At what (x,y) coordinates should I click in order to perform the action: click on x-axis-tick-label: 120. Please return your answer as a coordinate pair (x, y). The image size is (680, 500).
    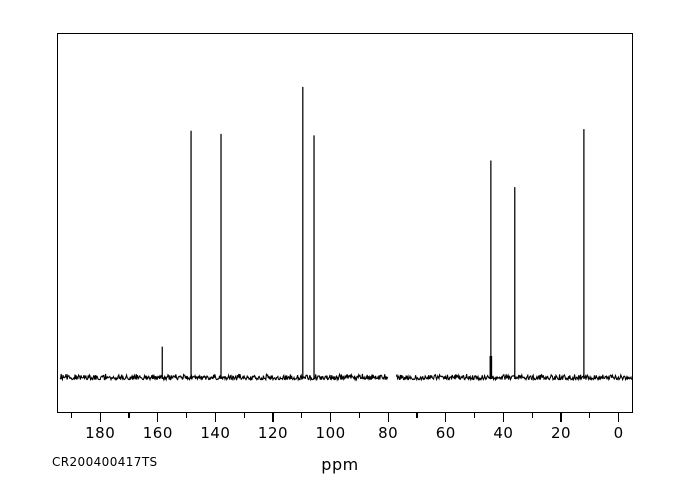
    Looking at the image, I should click on (273, 433).